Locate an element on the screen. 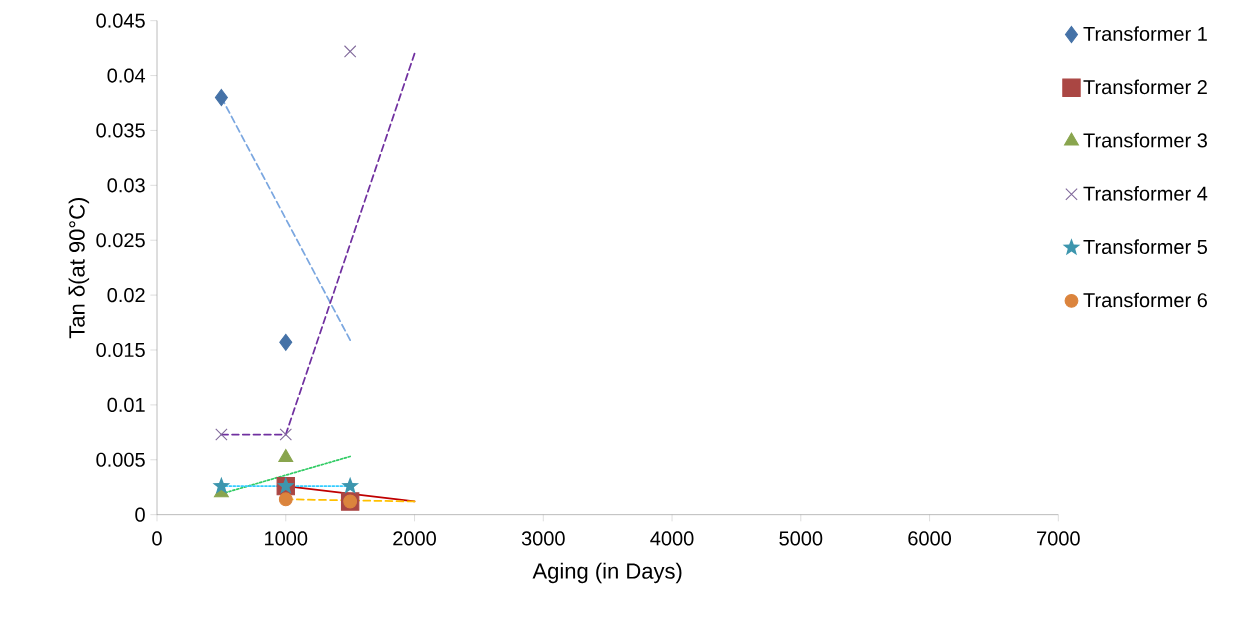 Image resolution: width=1234 pixels, height=624 pixels. y-tick-label: 0.015 is located at coordinates (120, 350).